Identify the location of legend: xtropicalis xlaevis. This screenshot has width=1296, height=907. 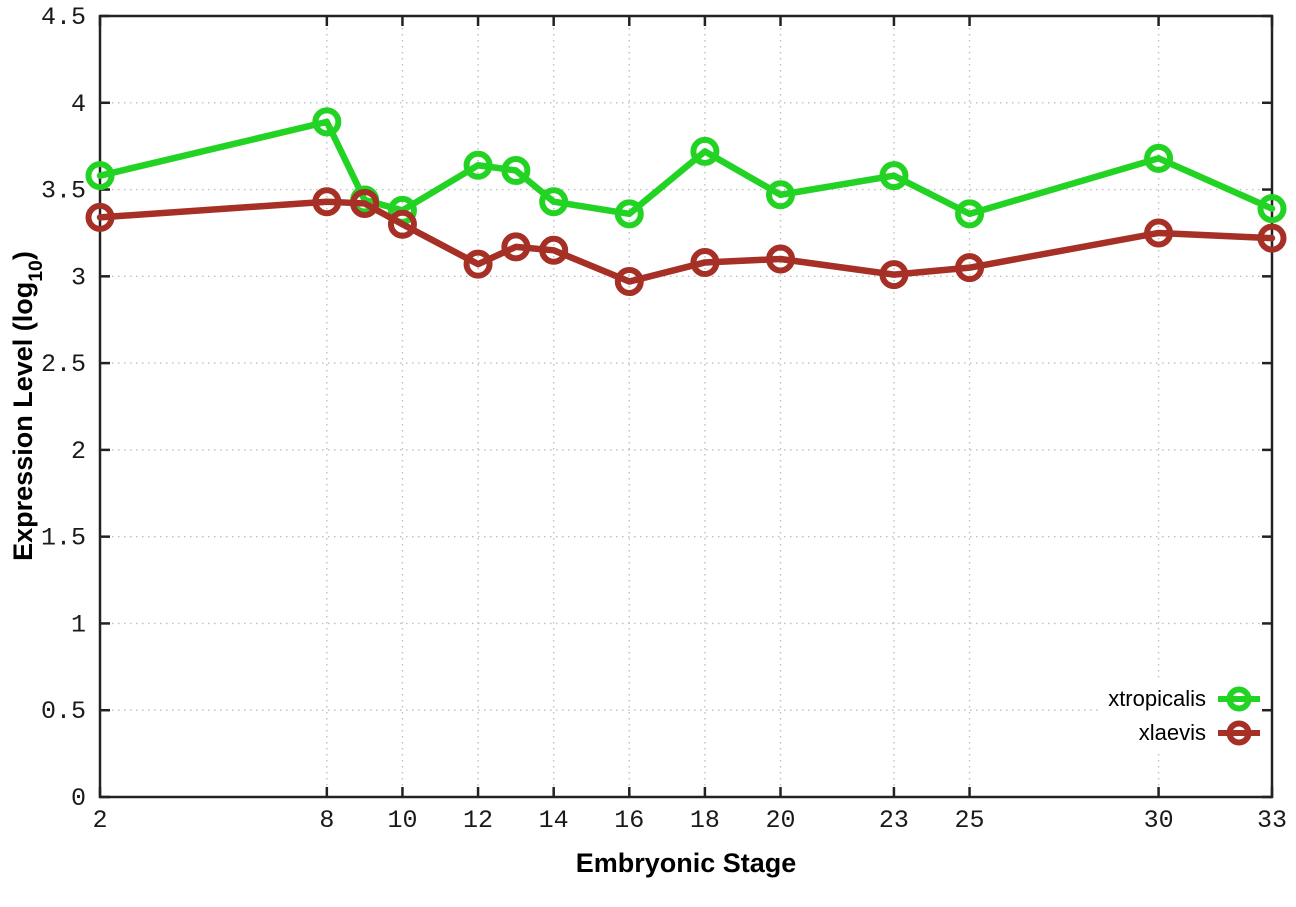
(1182, 716).